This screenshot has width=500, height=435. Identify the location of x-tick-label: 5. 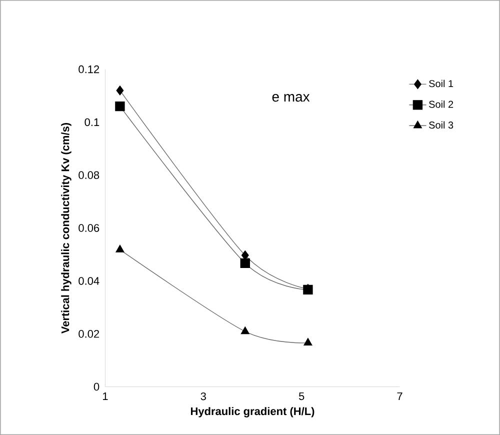
(301, 396).